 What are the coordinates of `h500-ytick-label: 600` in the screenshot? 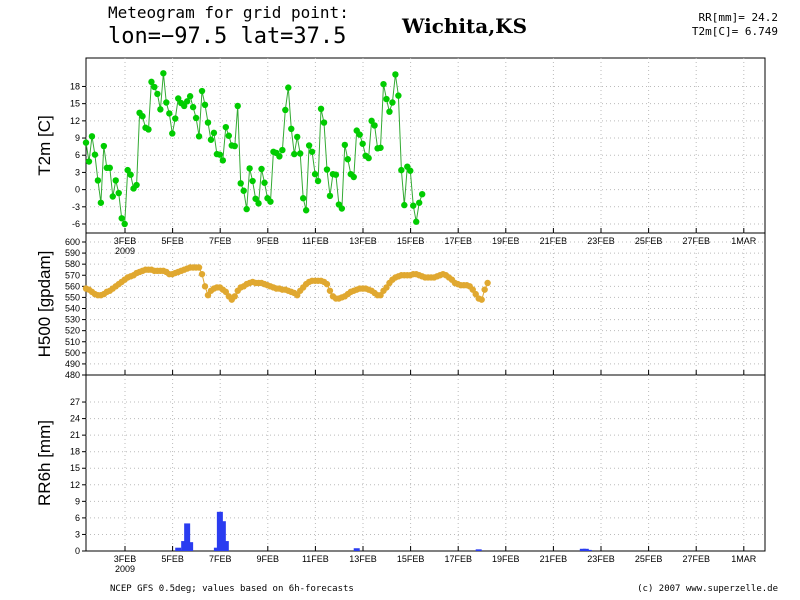 It's located at (72, 242).